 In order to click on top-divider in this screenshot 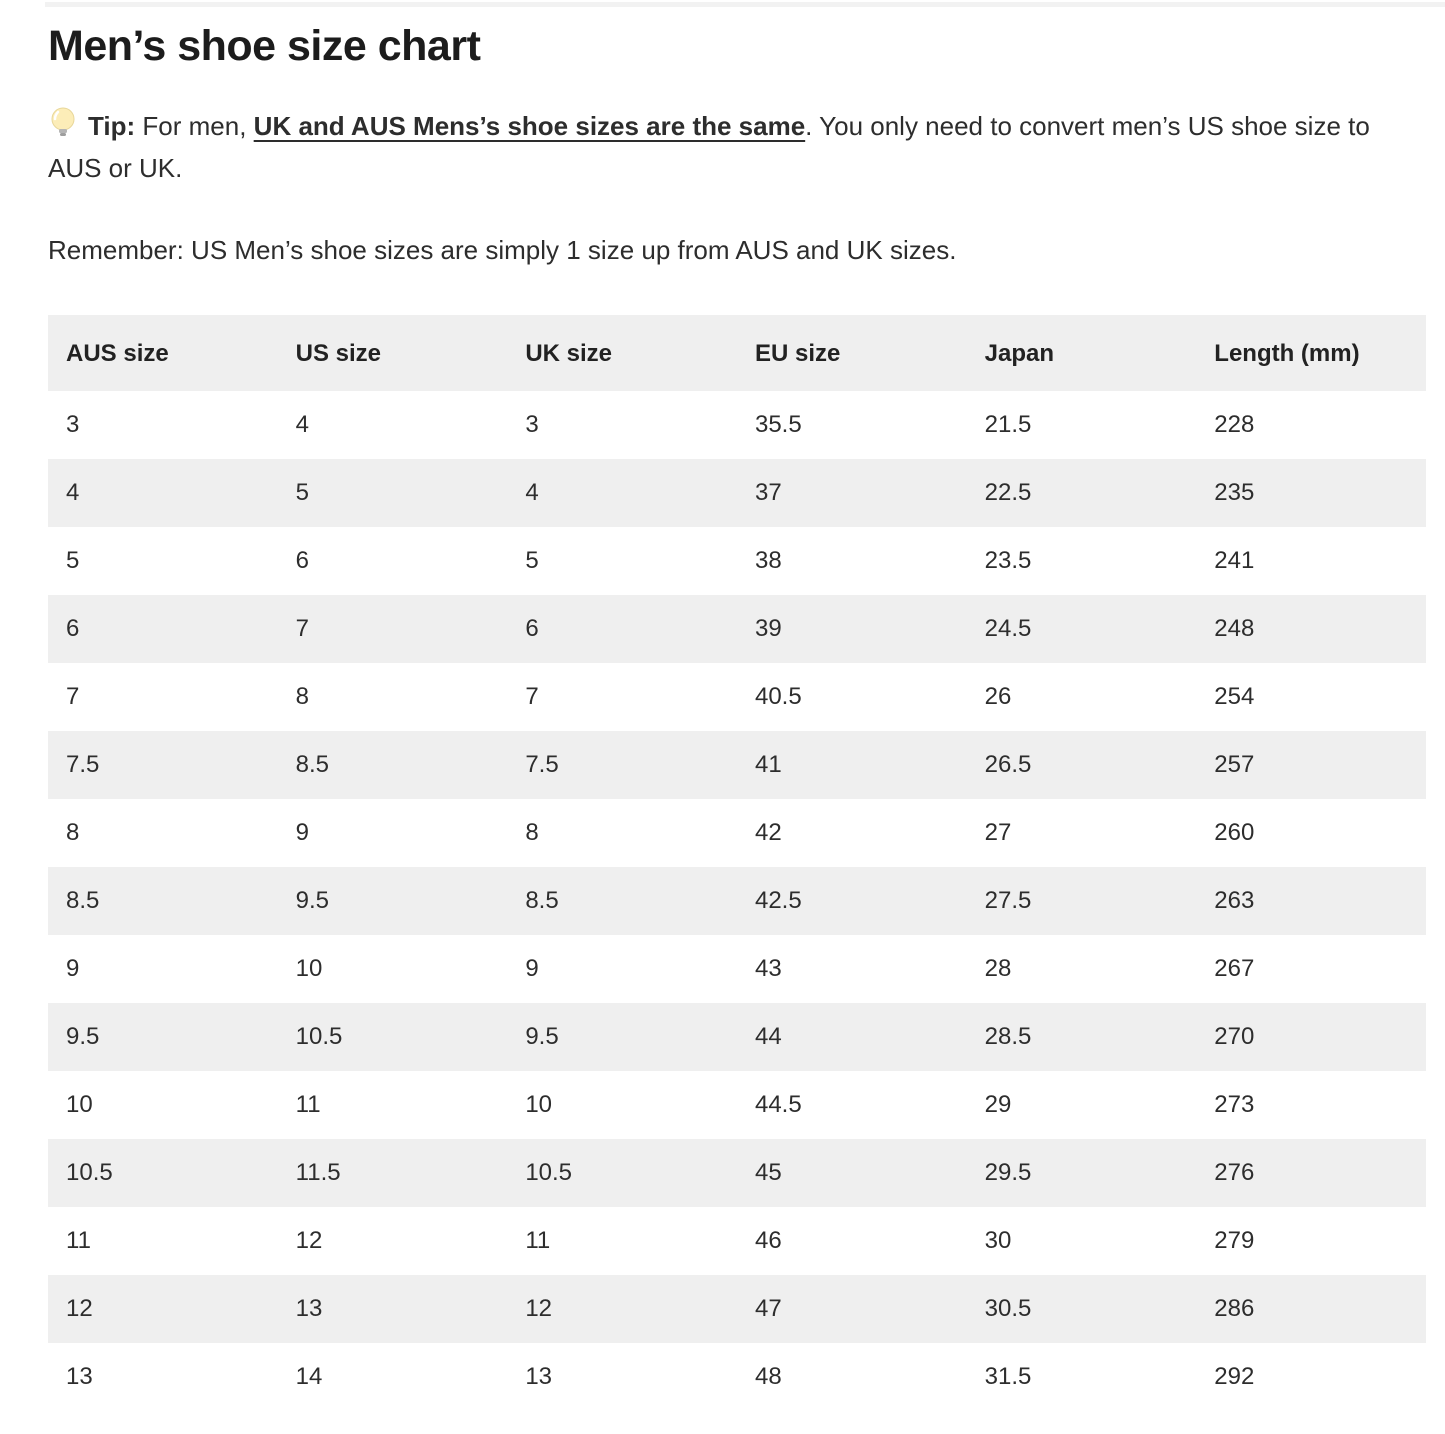, I will do `click(745, 4)`.